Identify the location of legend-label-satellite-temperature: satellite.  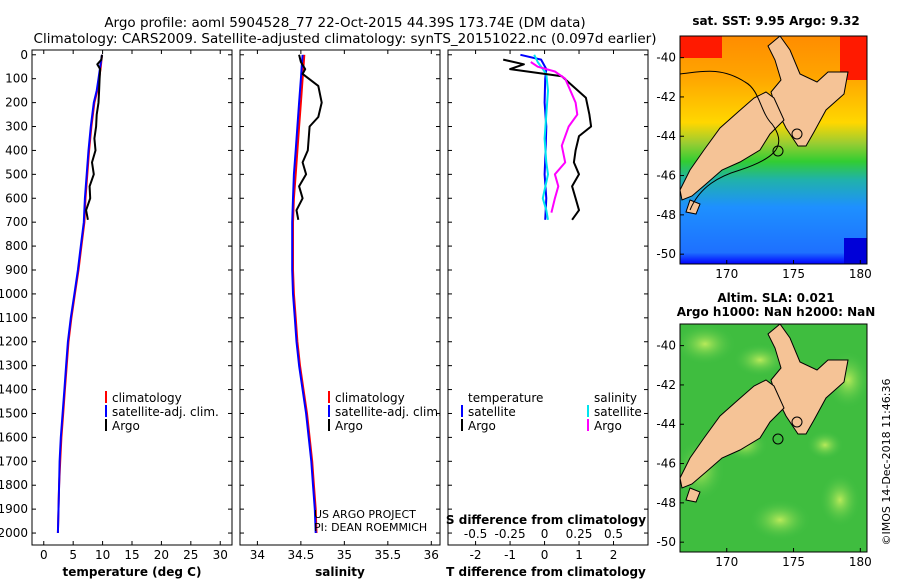
(492, 412).